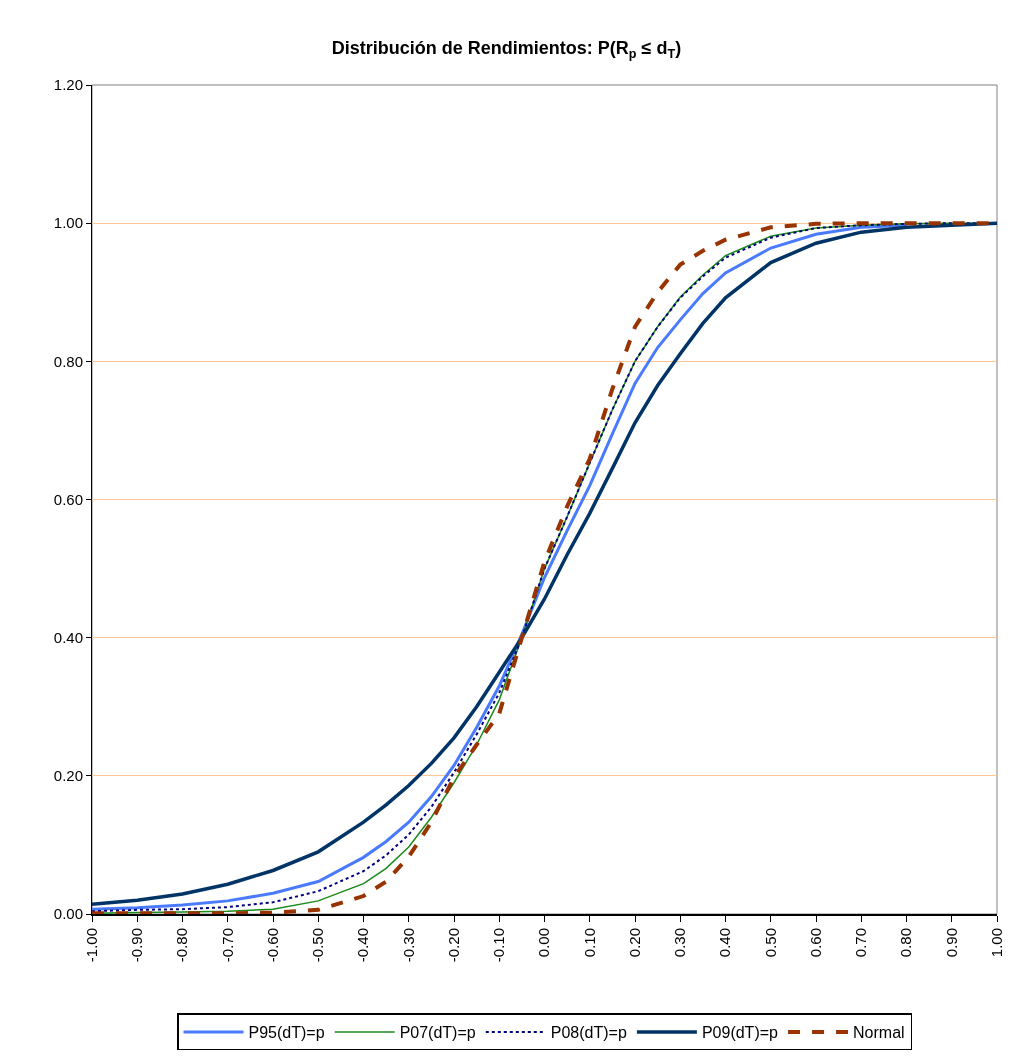 This screenshot has width=1013, height=1059. What do you see at coordinates (182, 945) in the screenshot?
I see `x-tick-label: -0.80` at bounding box center [182, 945].